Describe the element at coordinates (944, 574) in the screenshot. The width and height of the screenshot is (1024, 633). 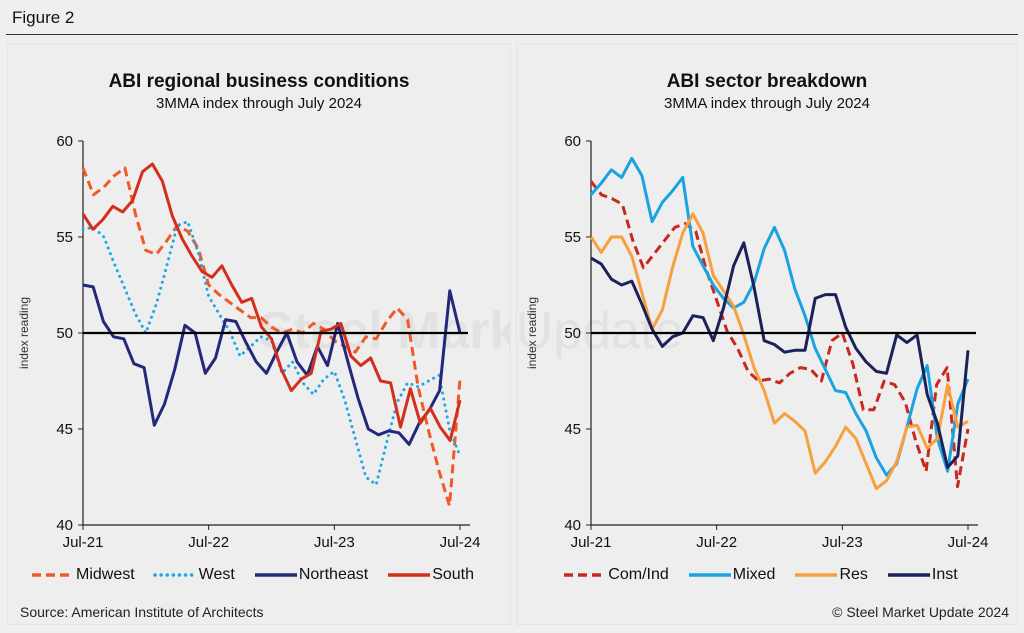
I see `legend-label: Inst` at that location.